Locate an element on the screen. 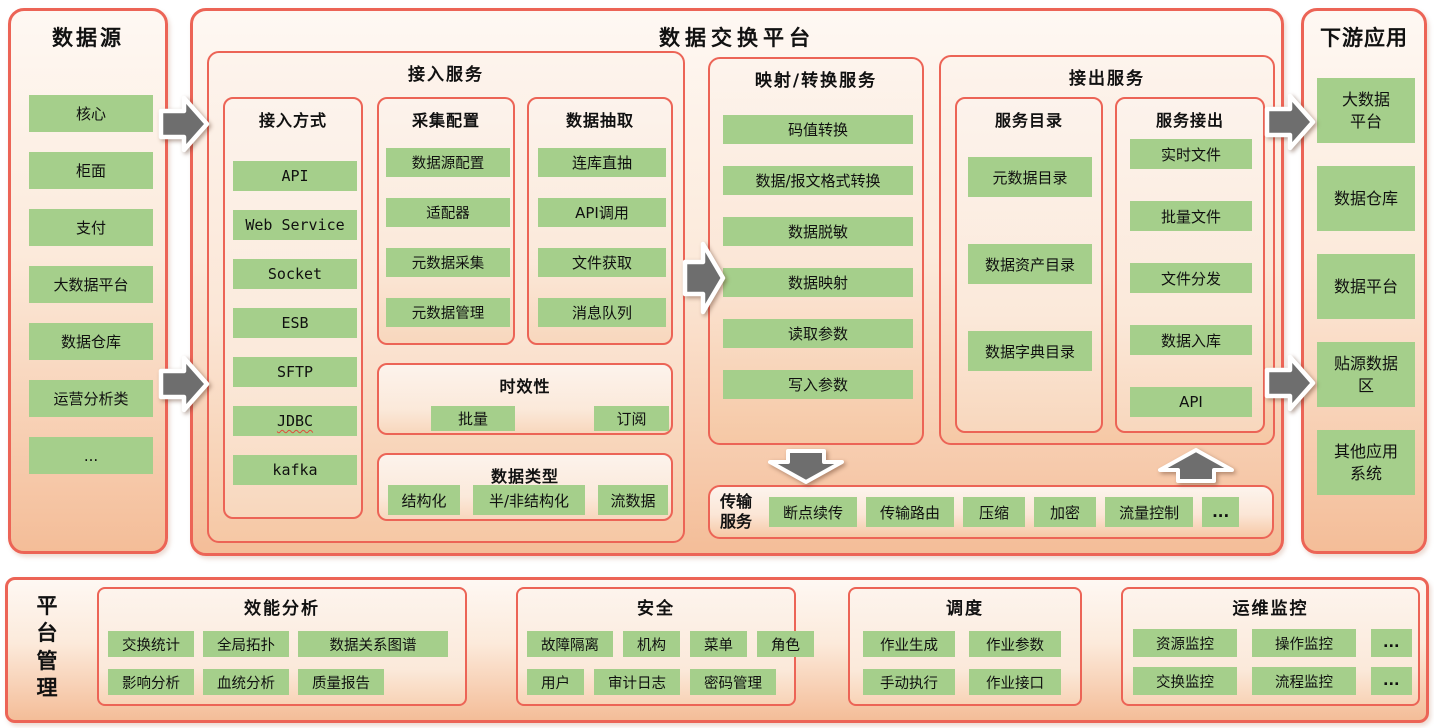 Image resolution: width=1434 pixels, height=728 pixels. data-extract-item: 消息队列 is located at coordinates (602, 312).